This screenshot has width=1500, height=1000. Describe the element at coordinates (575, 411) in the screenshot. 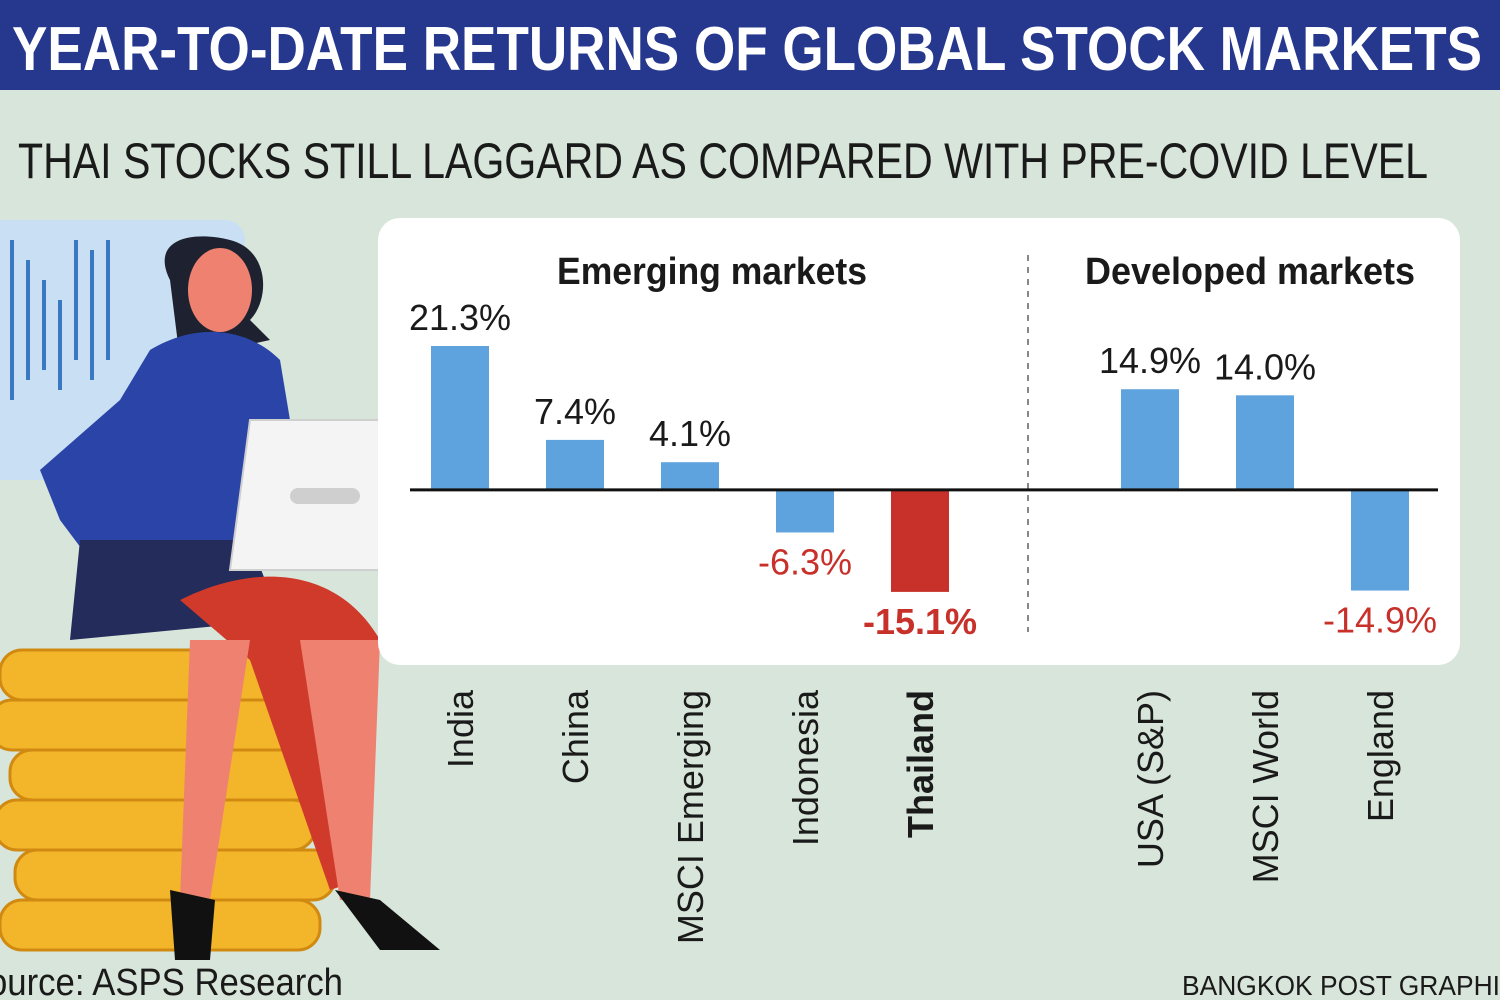

I see `value-label: 7.4%` at that location.